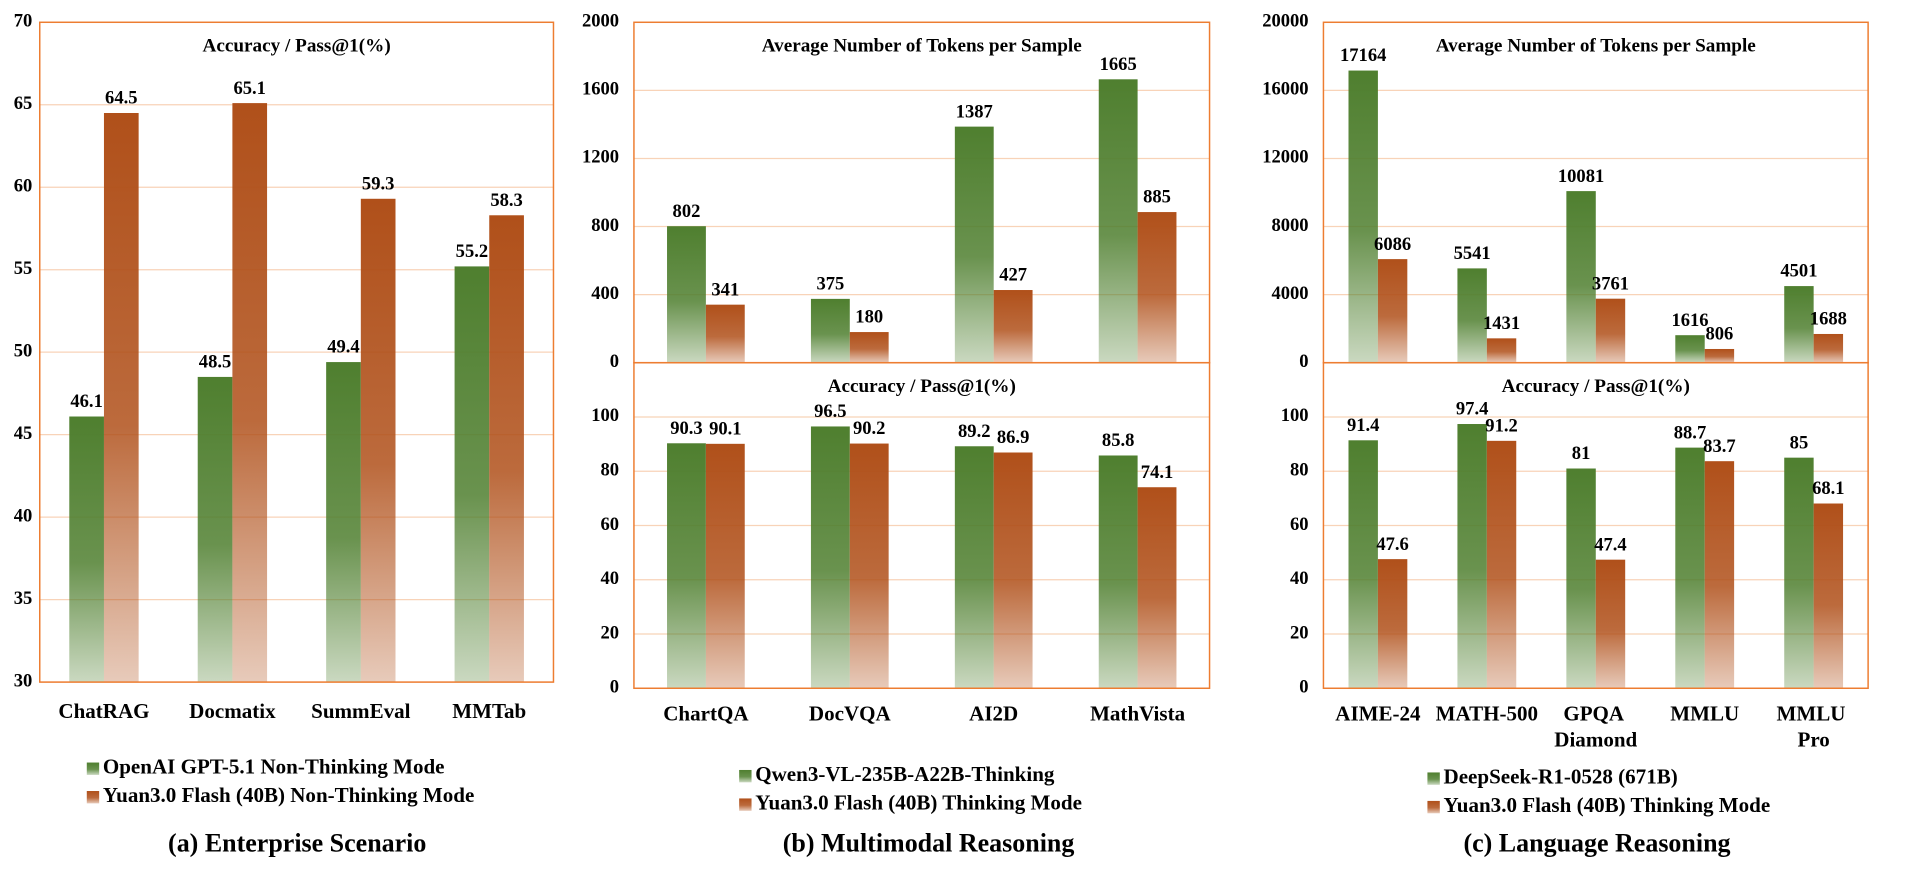  Describe the element at coordinates (1487, 713) in the screenshot. I see `x-tick-label: MATH-500` at that location.